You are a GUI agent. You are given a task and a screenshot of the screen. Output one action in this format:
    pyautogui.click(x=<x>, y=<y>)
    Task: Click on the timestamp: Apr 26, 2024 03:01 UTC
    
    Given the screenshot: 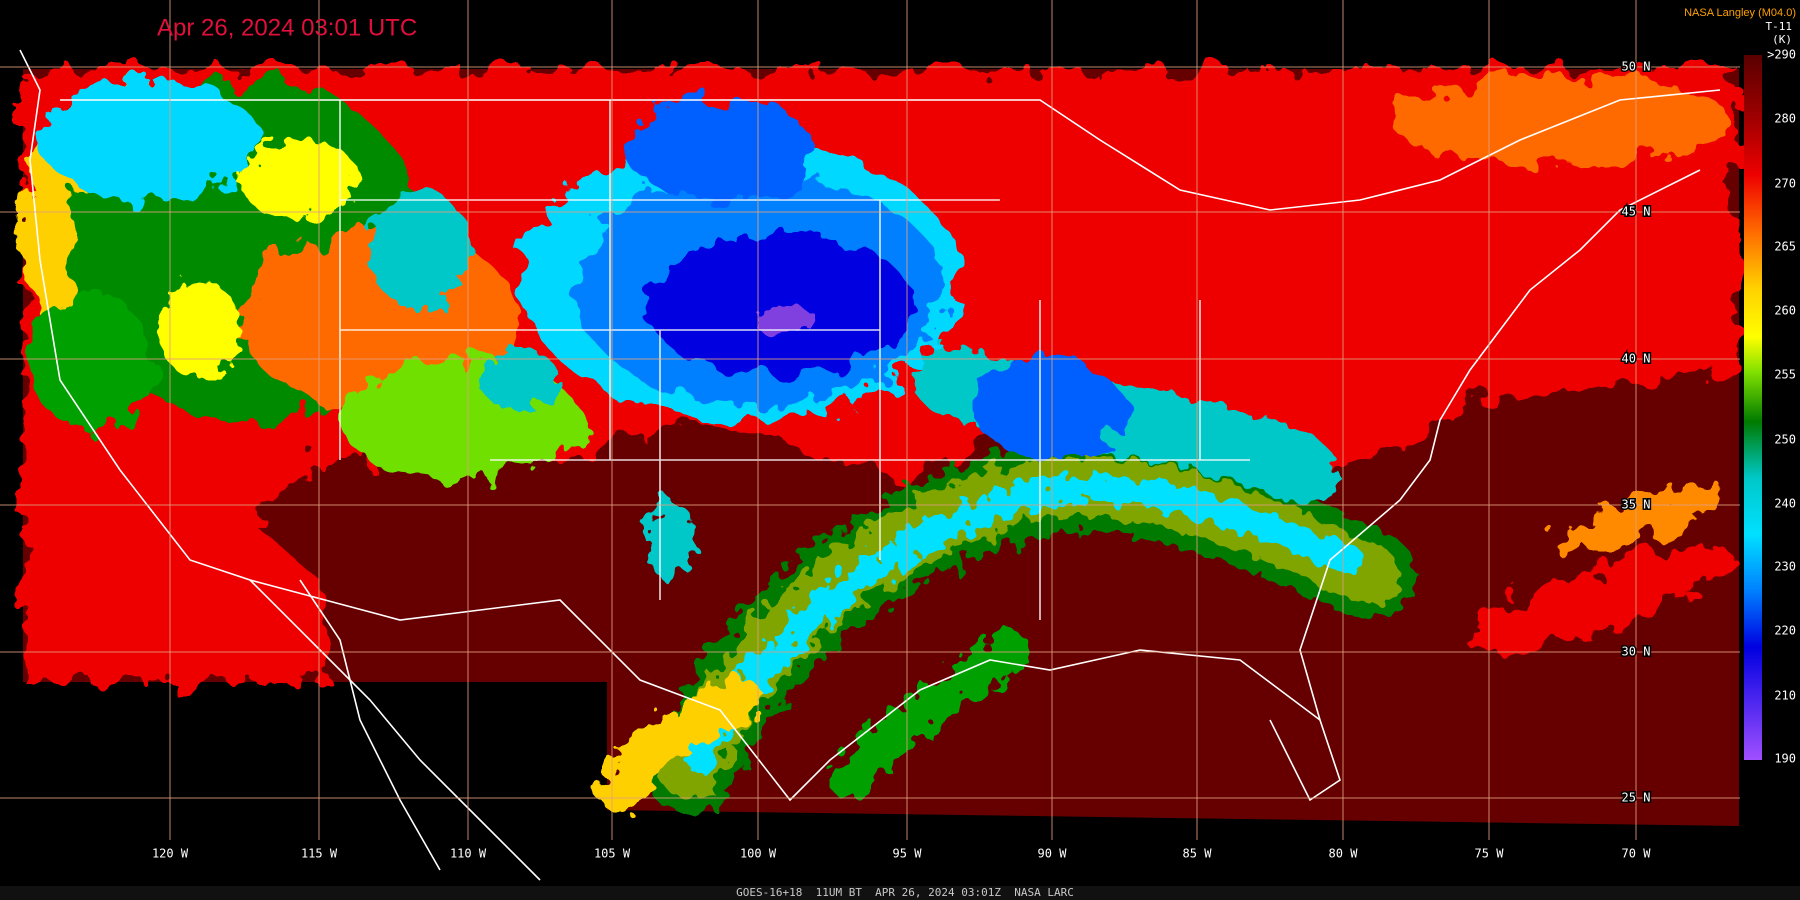 What is the action you would take?
    pyautogui.click(x=287, y=27)
    